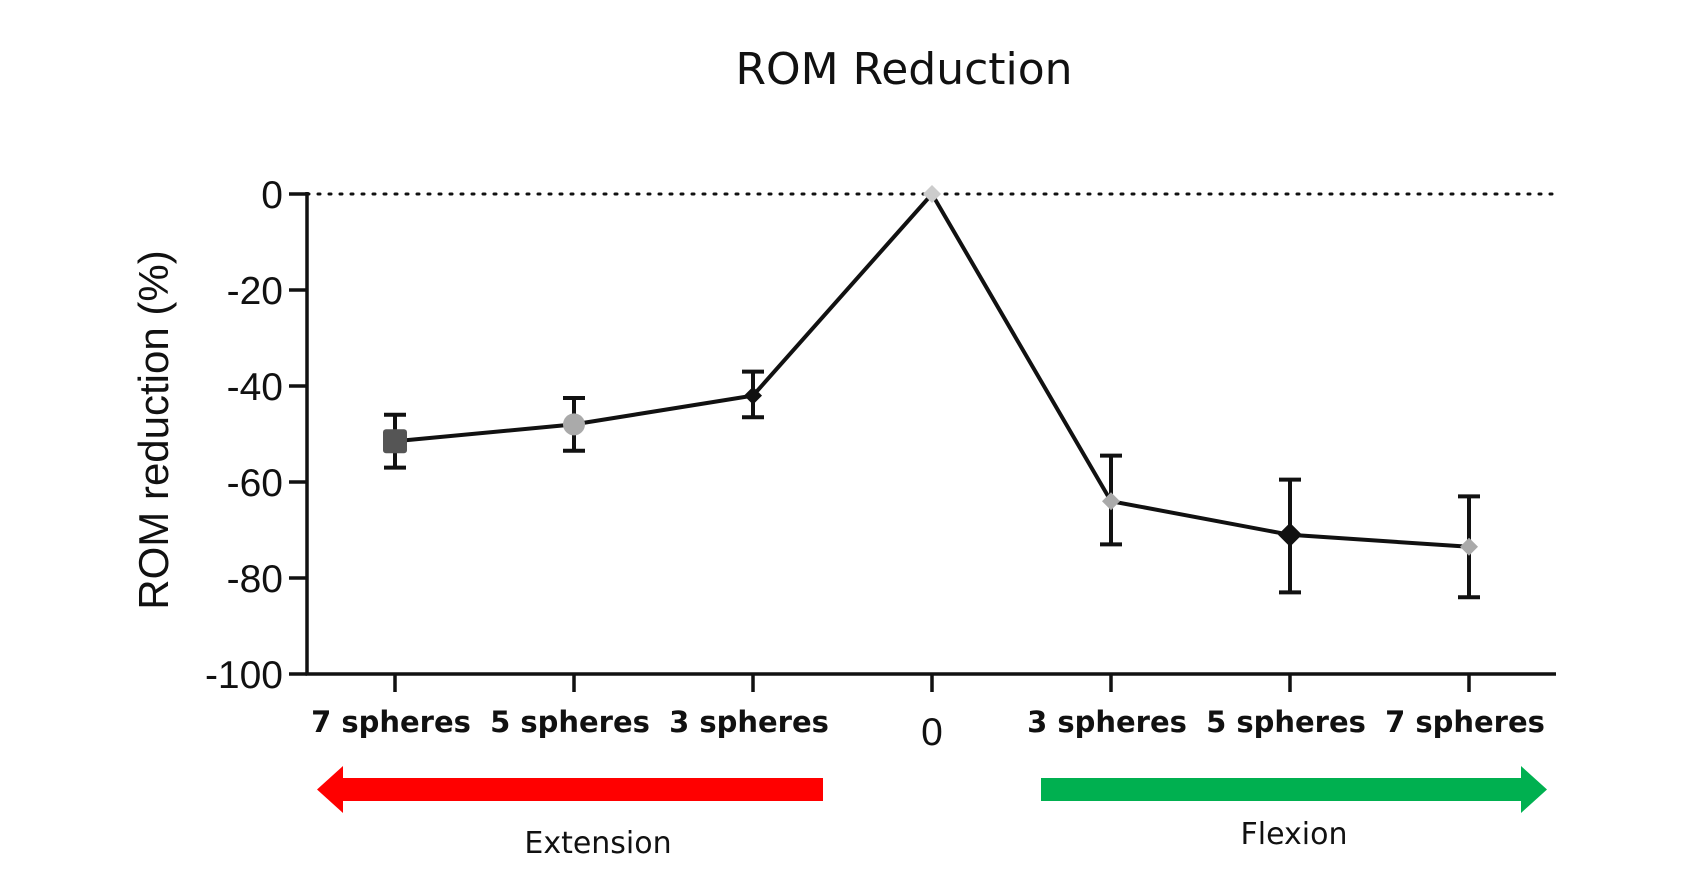 The image size is (1692, 875). I want to click on y-axis-ticks: 0 -20 -40 -60 -80 -100, so click(256, 435).